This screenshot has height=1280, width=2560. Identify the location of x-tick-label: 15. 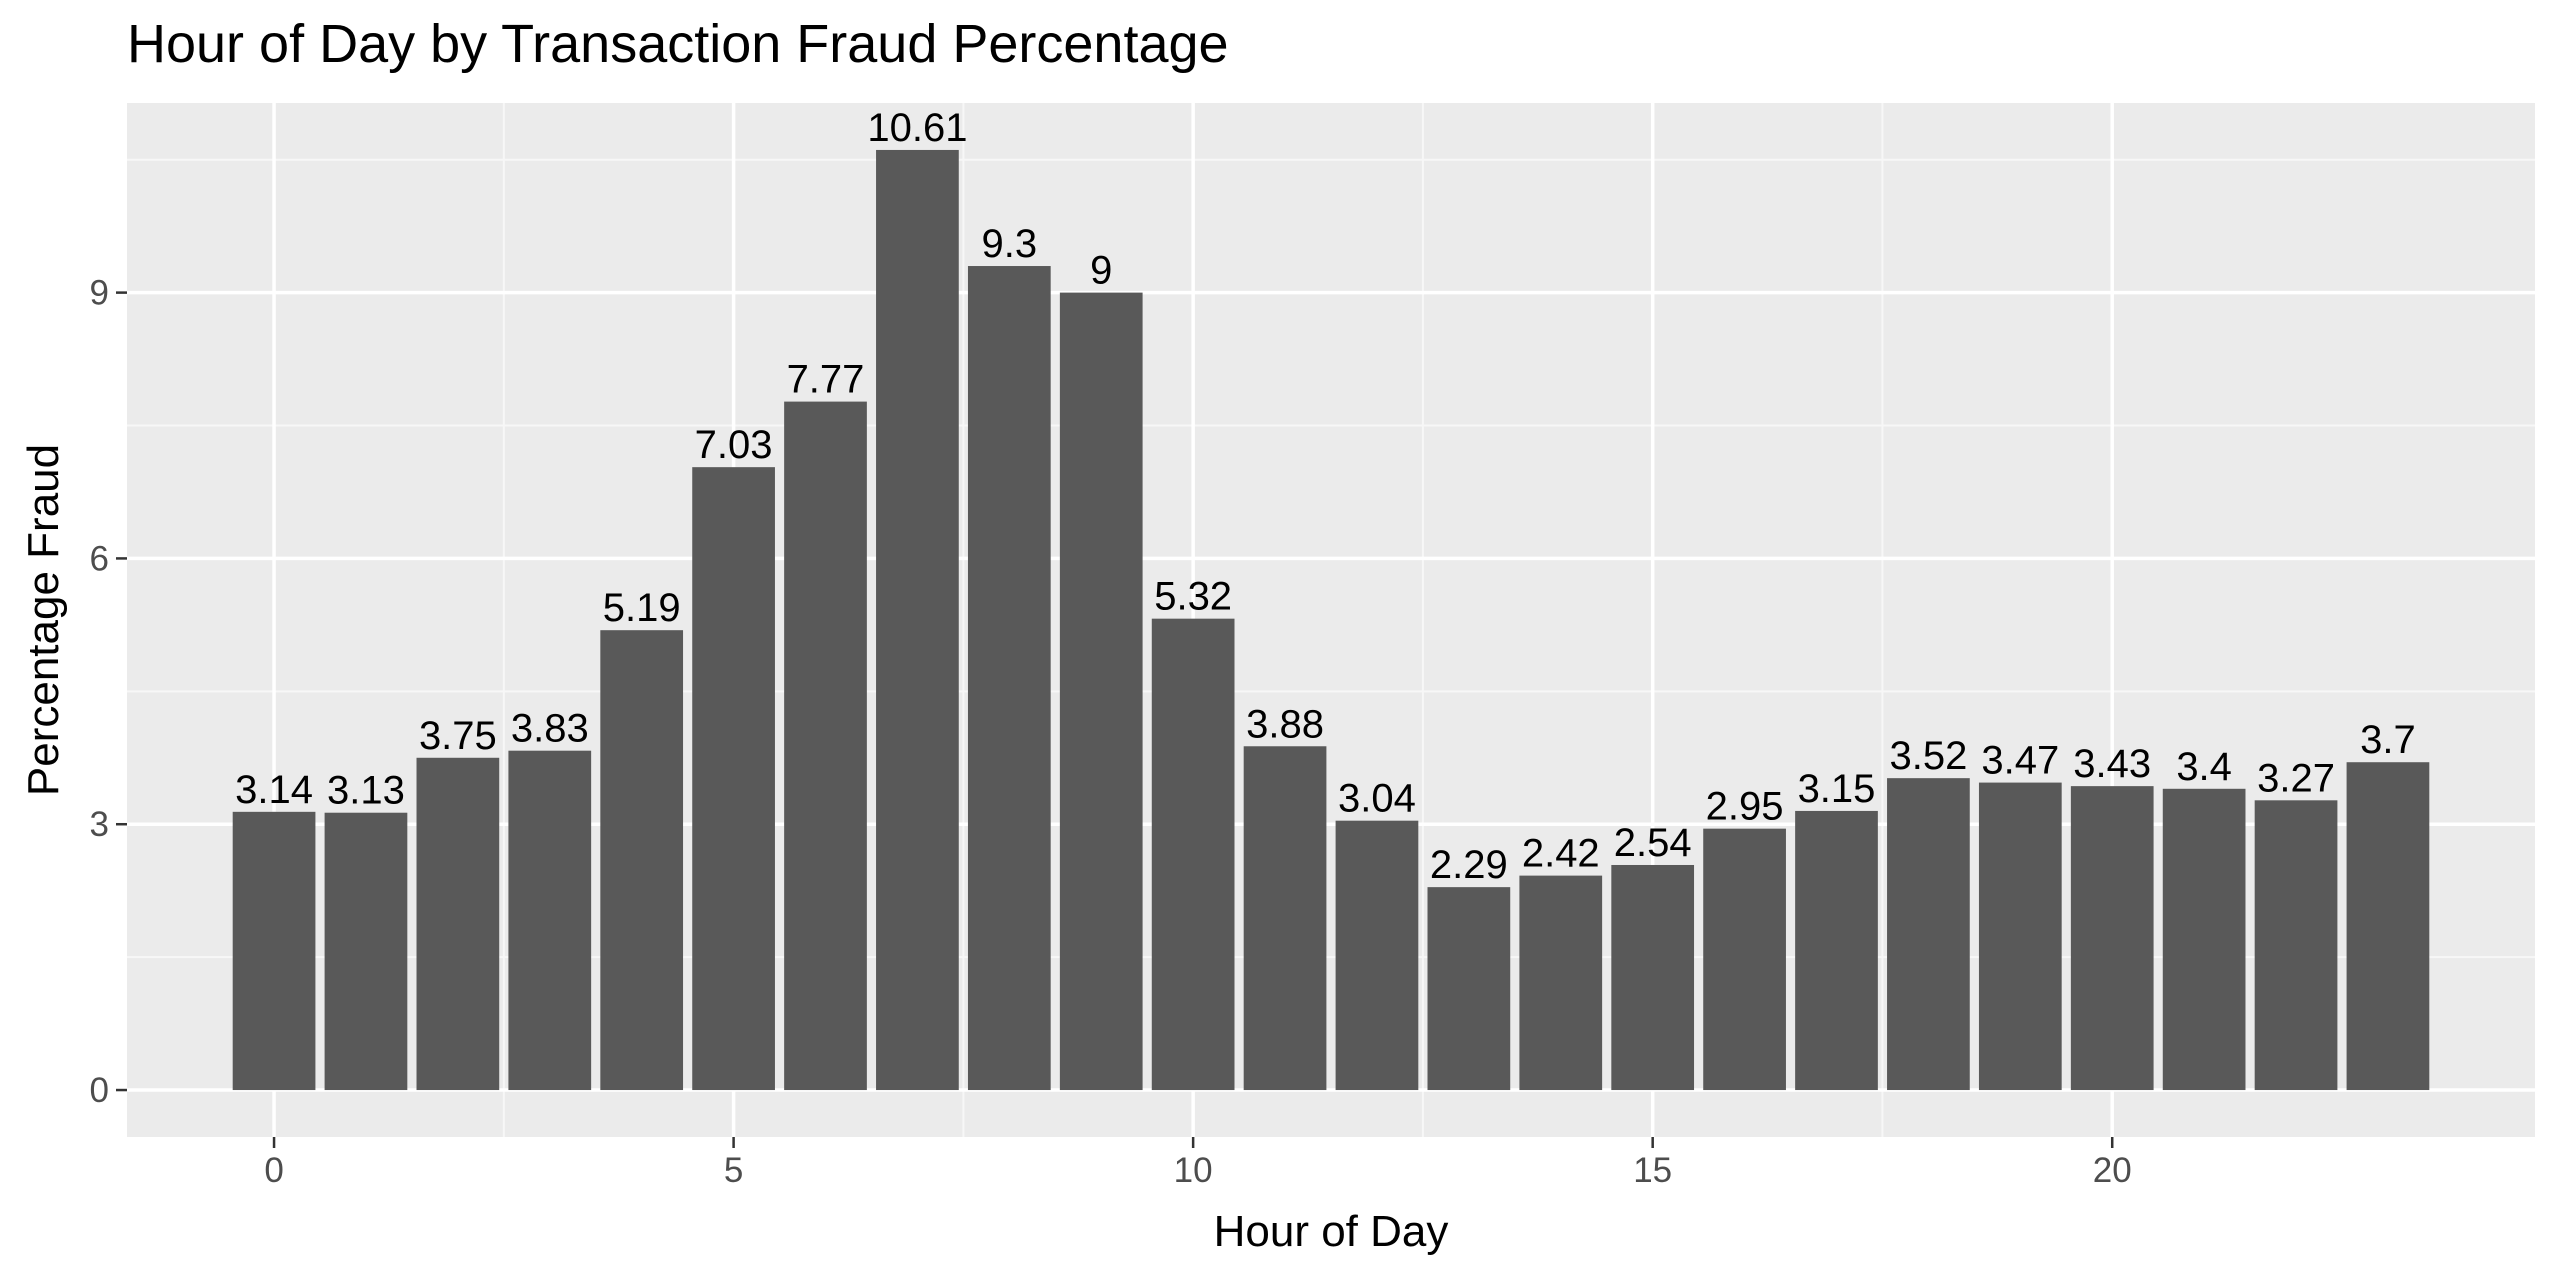
(1652, 1170).